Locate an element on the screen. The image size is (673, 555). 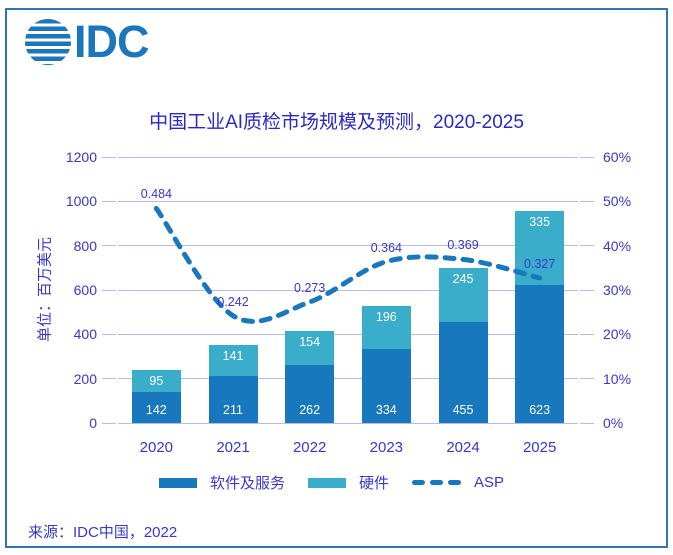
legend-label-hardware: 硬件 is located at coordinates (373, 483).